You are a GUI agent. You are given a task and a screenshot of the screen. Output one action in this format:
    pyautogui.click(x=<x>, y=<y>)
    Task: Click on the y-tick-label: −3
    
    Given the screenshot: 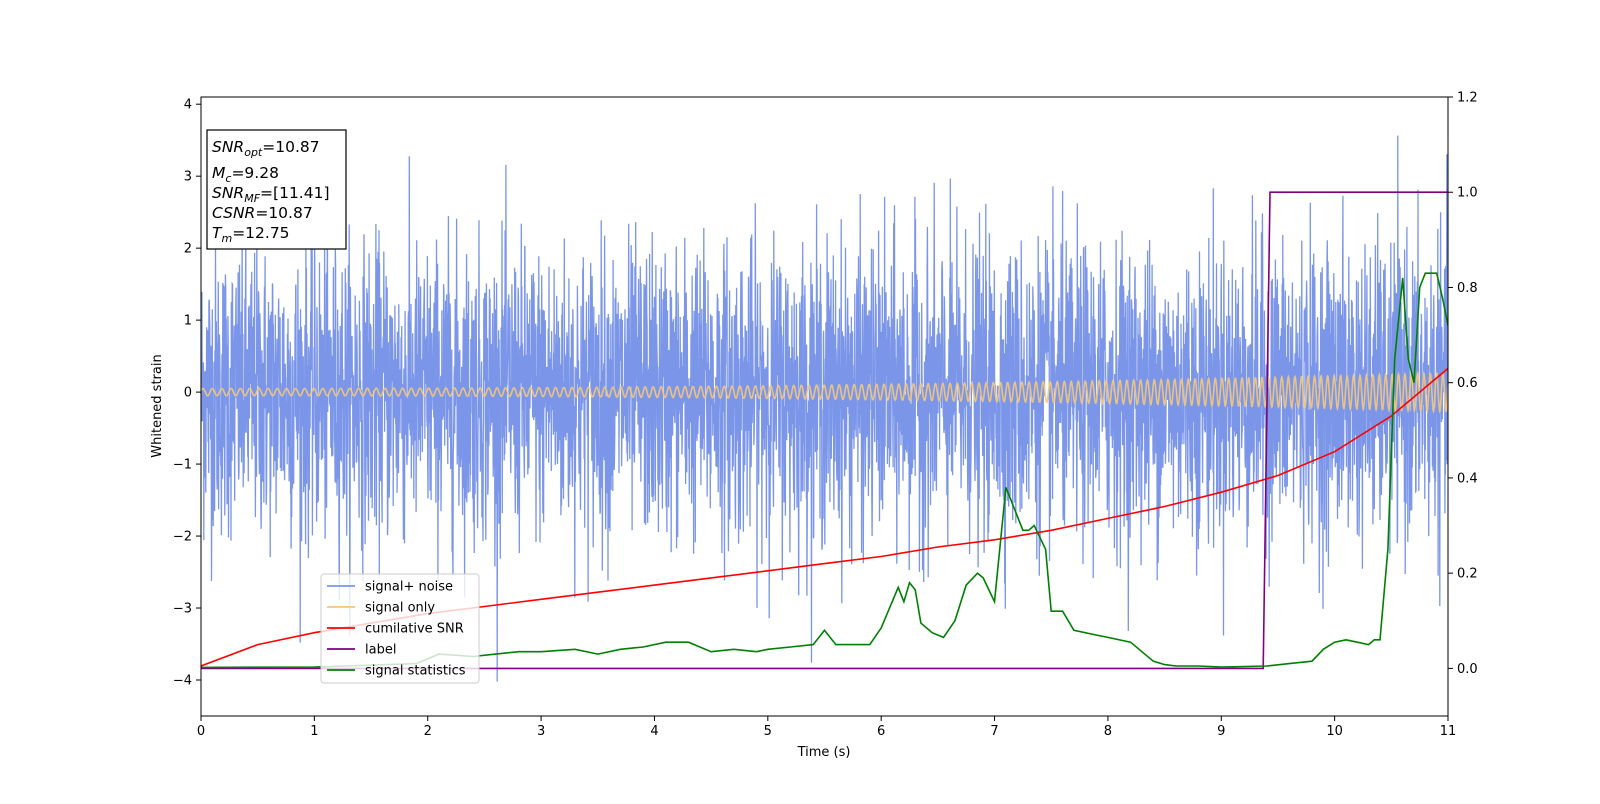 What is the action you would take?
    pyautogui.click(x=182, y=609)
    